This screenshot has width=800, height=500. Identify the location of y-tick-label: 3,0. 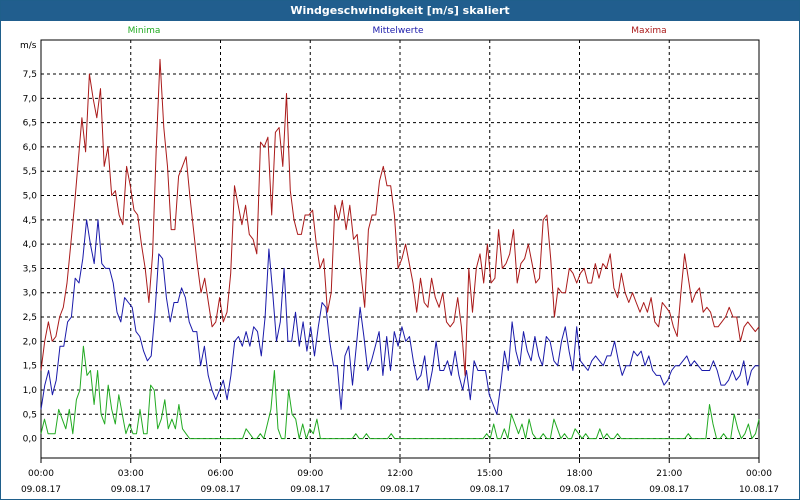
(30, 294).